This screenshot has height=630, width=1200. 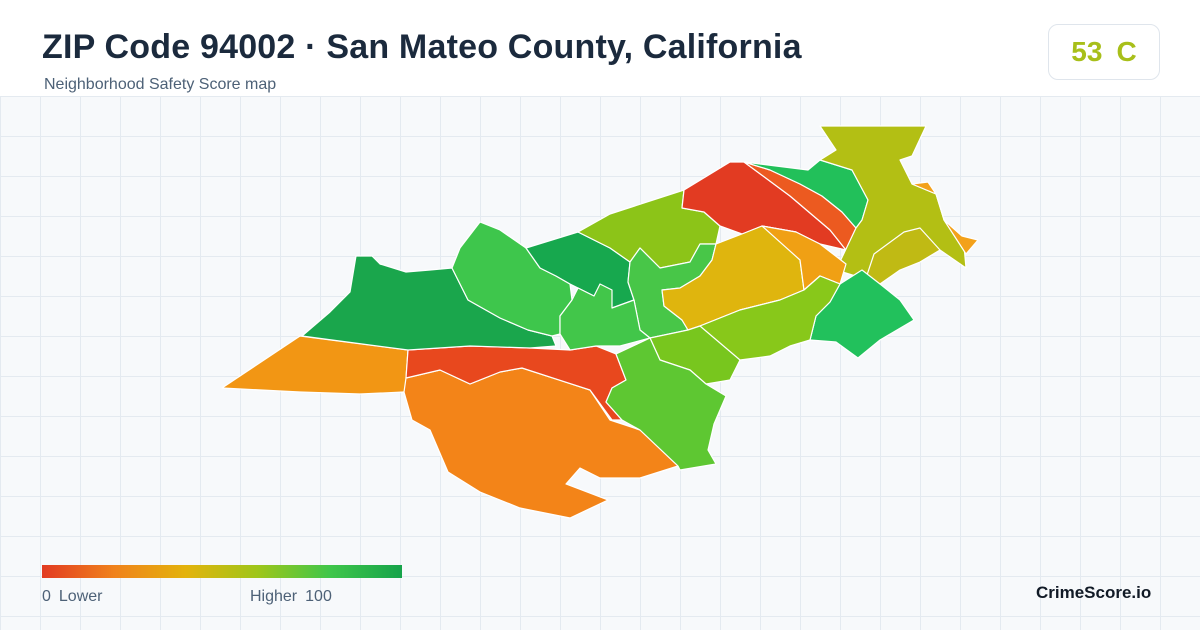 I want to click on map-region-center-west-green, so click(x=605, y=317).